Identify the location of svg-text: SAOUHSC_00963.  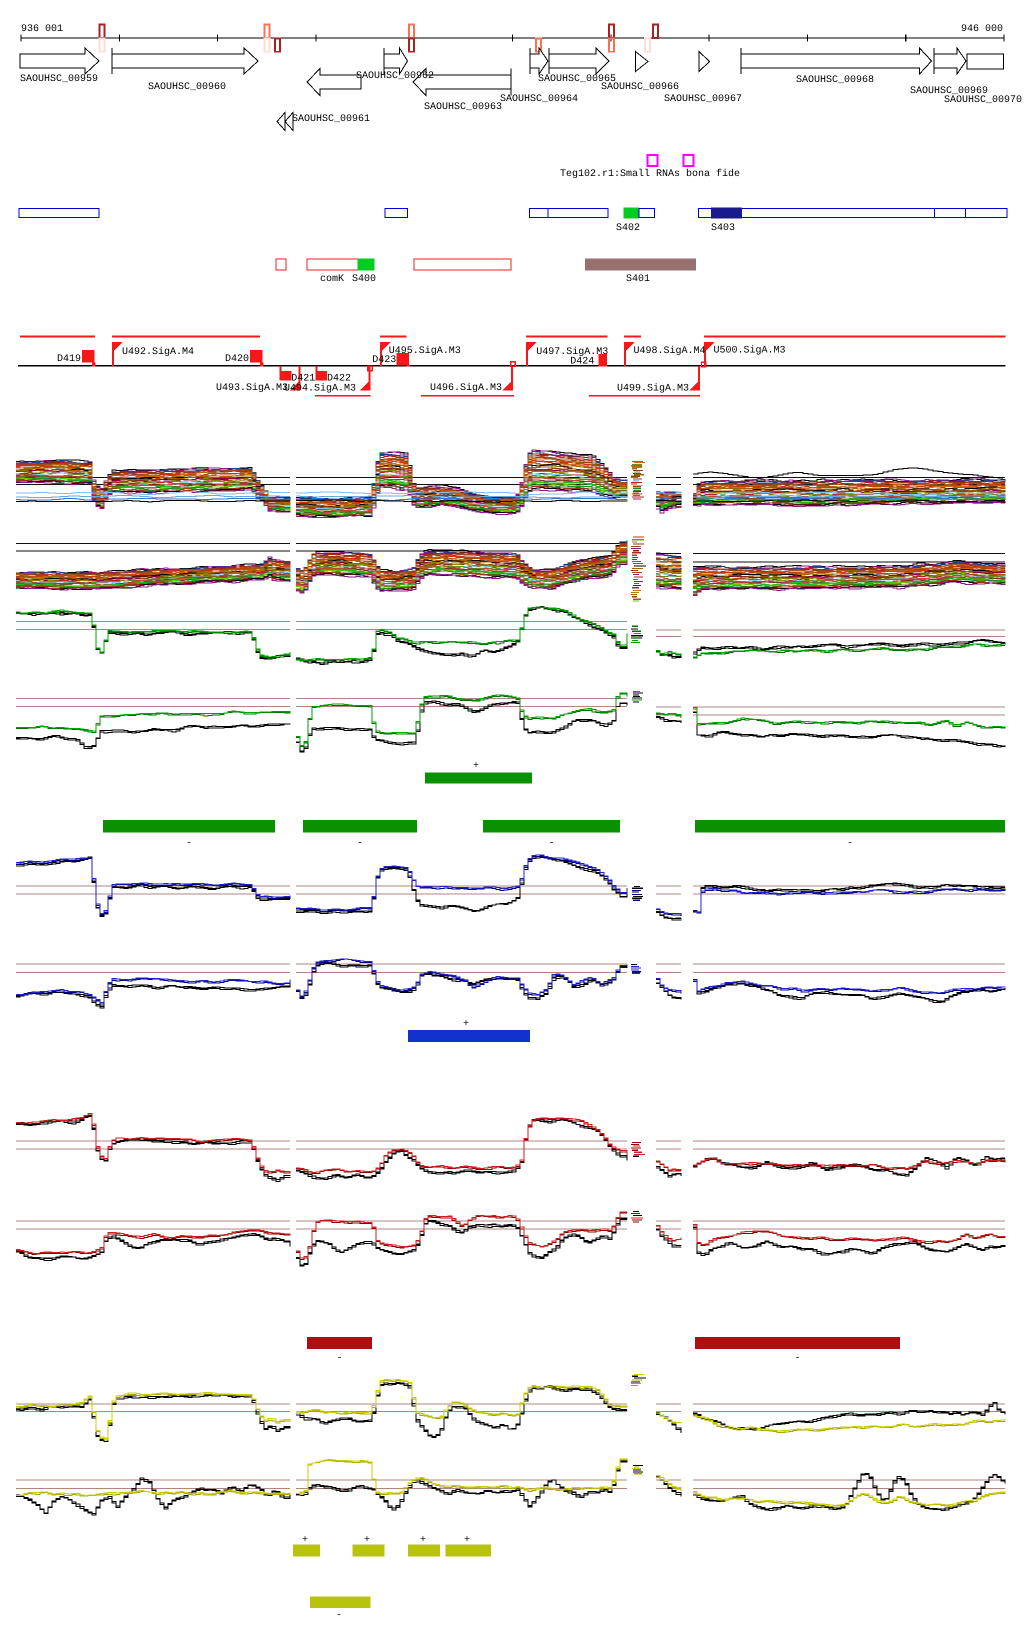
(463, 107).